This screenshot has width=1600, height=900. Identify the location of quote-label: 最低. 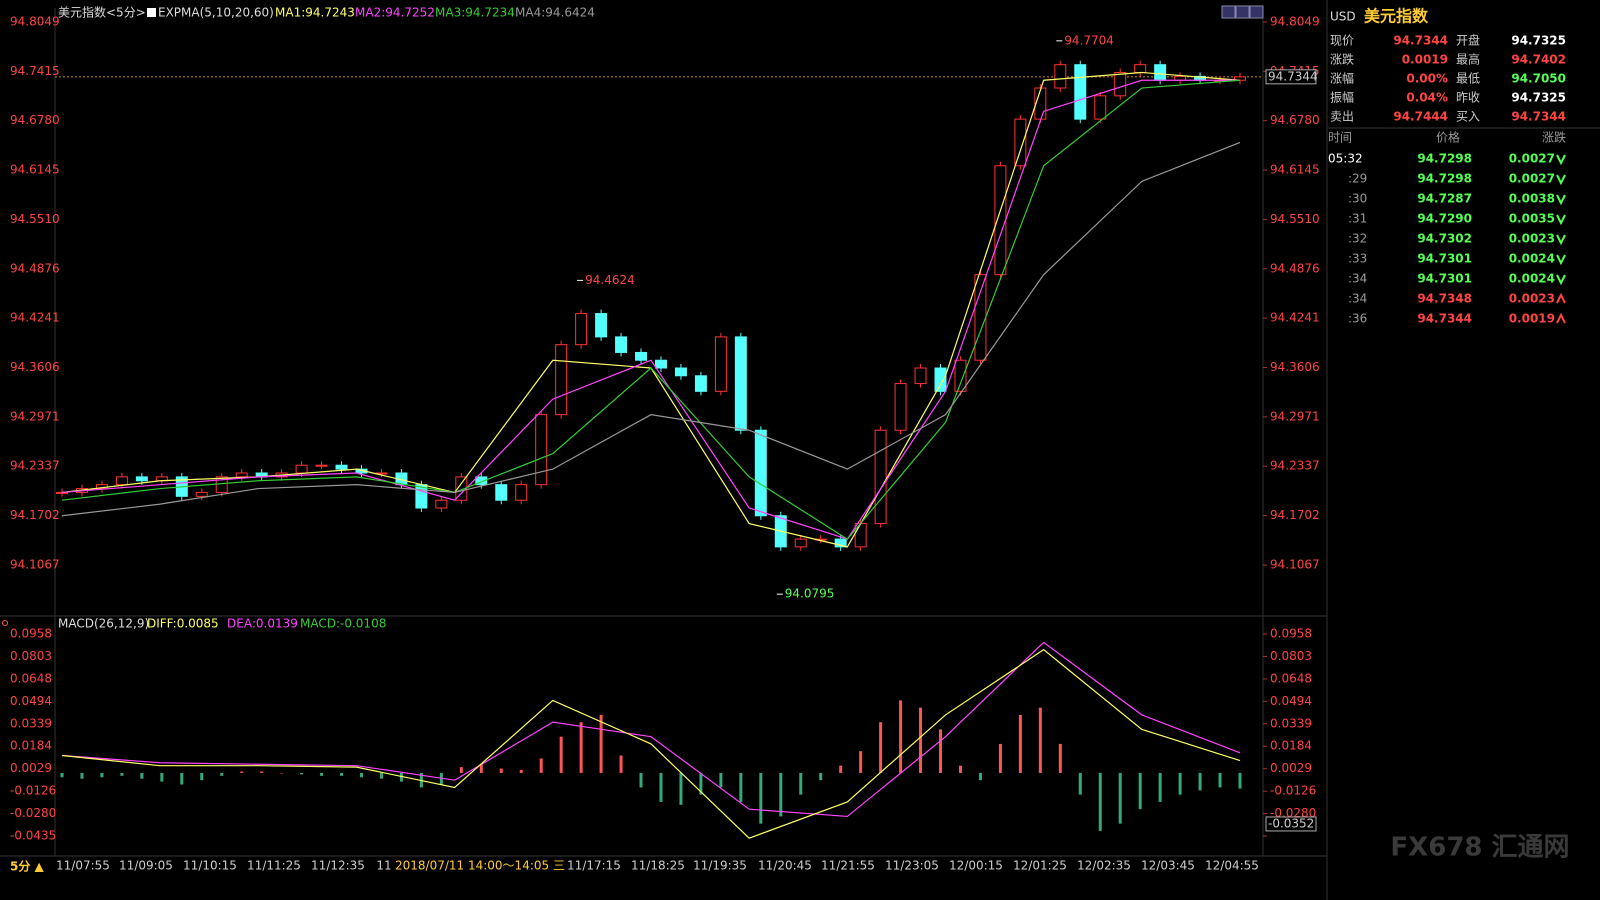
(1468, 79).